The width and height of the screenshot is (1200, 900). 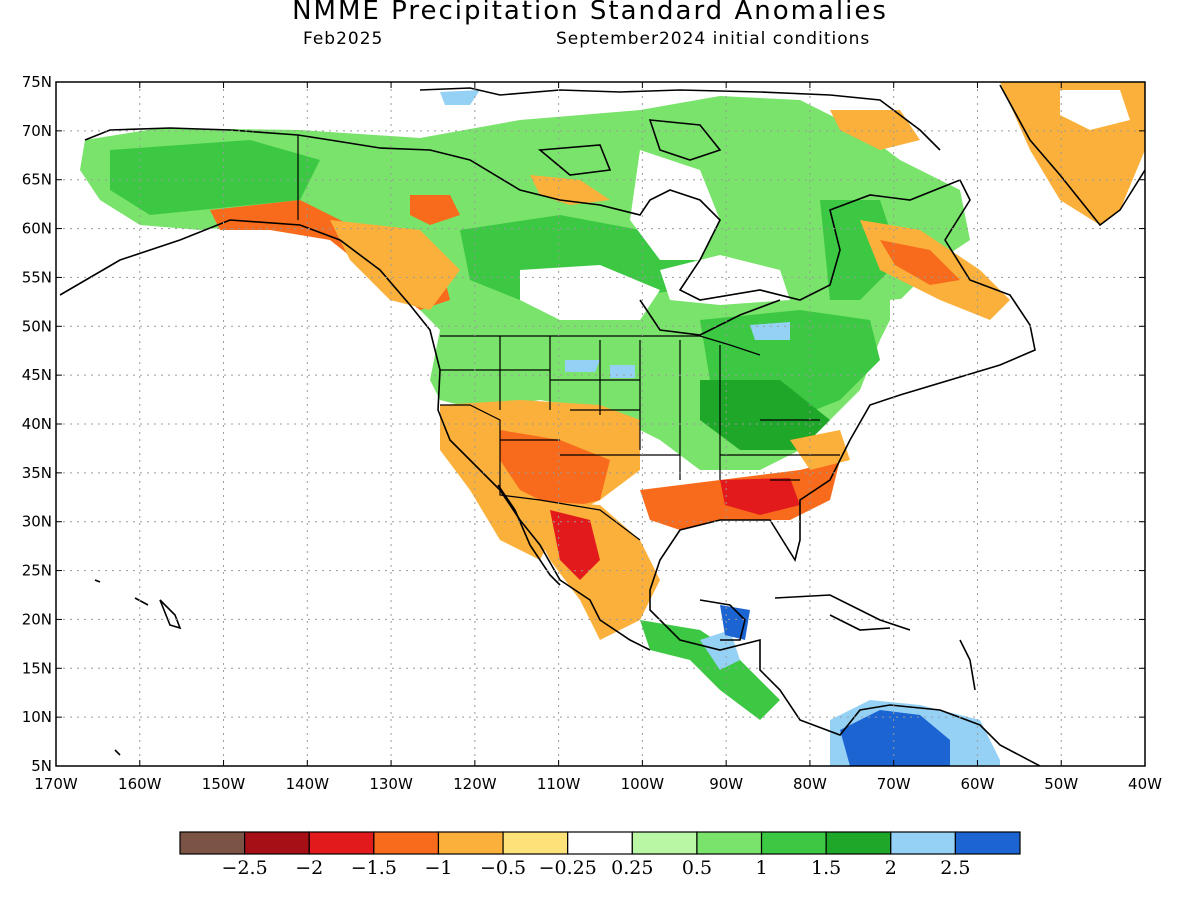 I want to click on lon-tick-label: 40W, so click(x=1145, y=784).